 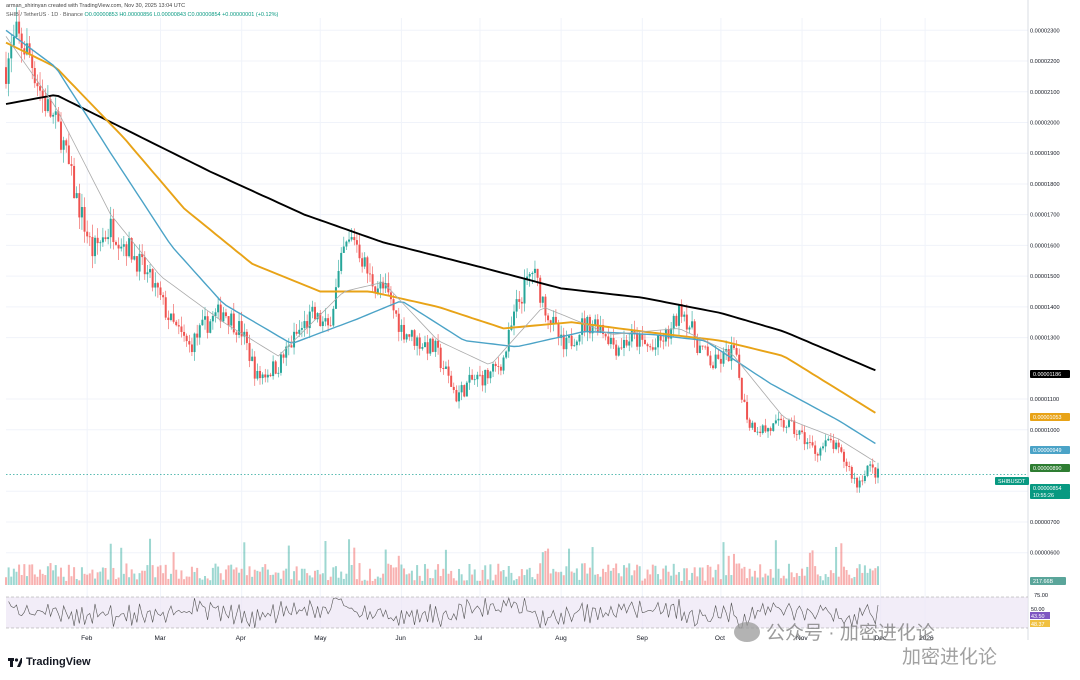 What do you see at coordinates (1047, 375) in the screenshot?
I see `price-tag-label: 0.00001186` at bounding box center [1047, 375].